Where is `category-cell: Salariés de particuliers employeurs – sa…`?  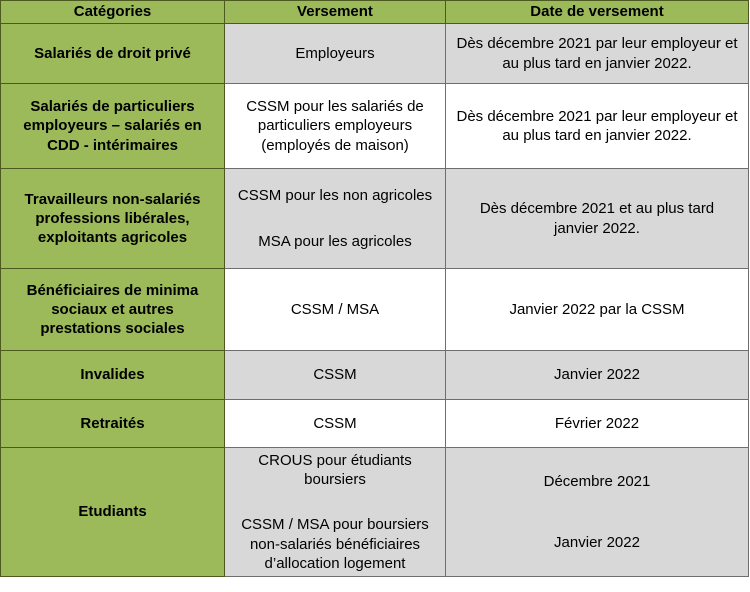
category-cell: Salariés de particuliers employeurs – sa… is located at coordinates (112, 126).